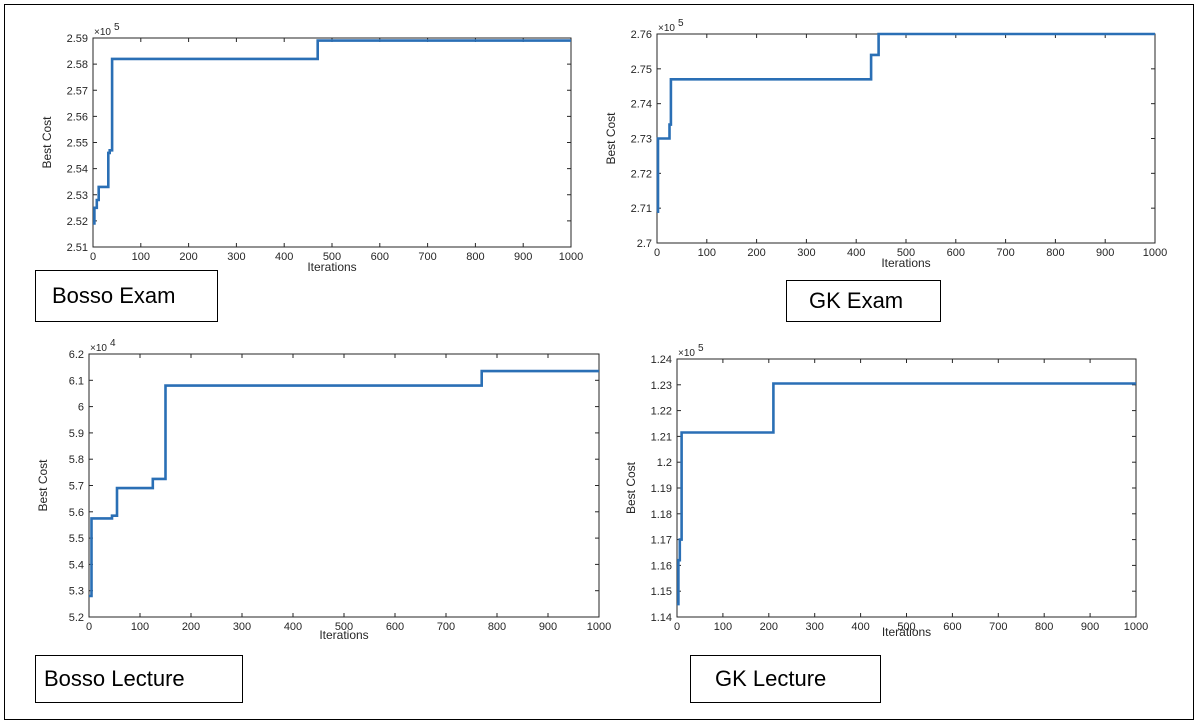 The width and height of the screenshot is (1200, 725). I want to click on y-tick-label: 2.74, so click(641, 105).